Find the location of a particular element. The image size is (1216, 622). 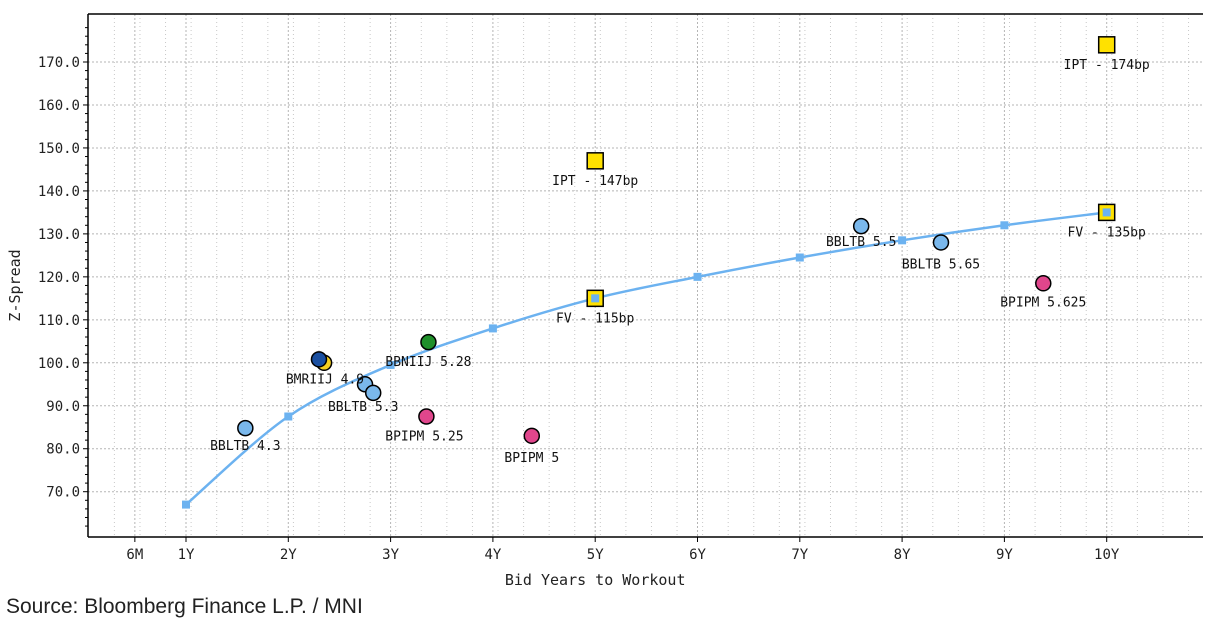

bond-label: BBLTB 5.3 is located at coordinates (363, 407).